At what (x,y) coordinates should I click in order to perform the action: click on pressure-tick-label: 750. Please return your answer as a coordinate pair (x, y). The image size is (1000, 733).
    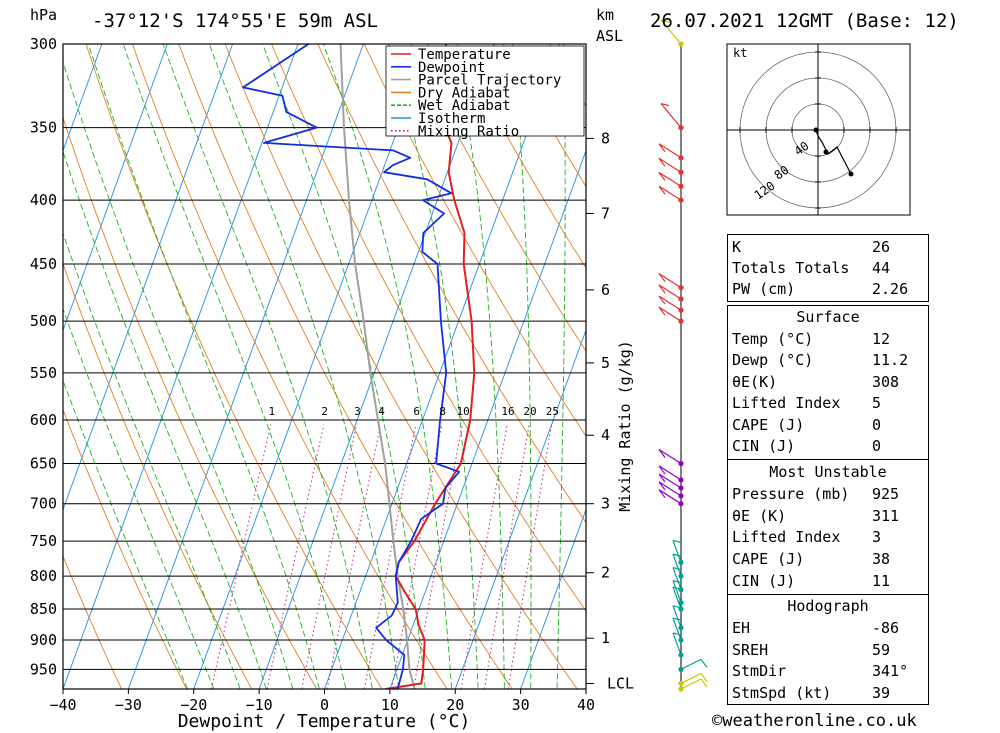
    Looking at the image, I should click on (43, 541).